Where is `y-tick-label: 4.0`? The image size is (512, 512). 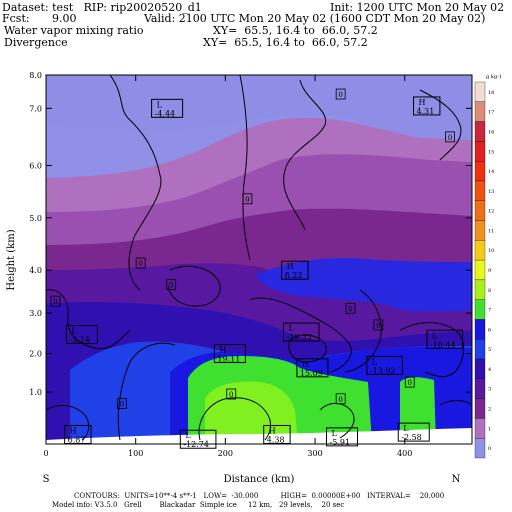
y-tick-label: 4.0 is located at coordinates (35, 270).